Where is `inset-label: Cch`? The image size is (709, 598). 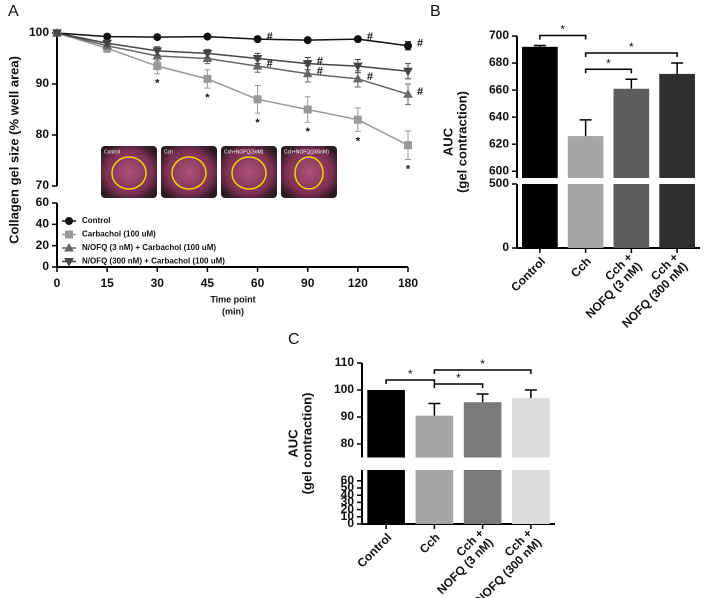
inset-label: Cch is located at coordinates (168, 152).